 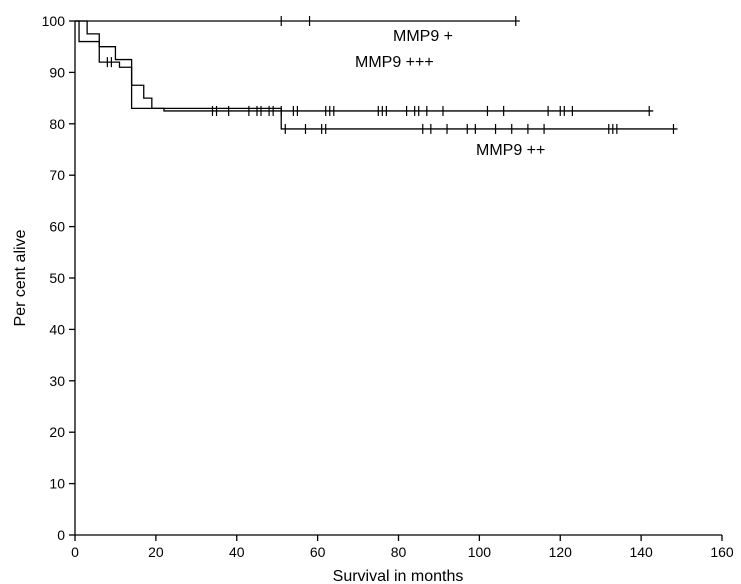 What do you see at coordinates (54, 21) in the screenshot?
I see `y-tick-label: 100` at bounding box center [54, 21].